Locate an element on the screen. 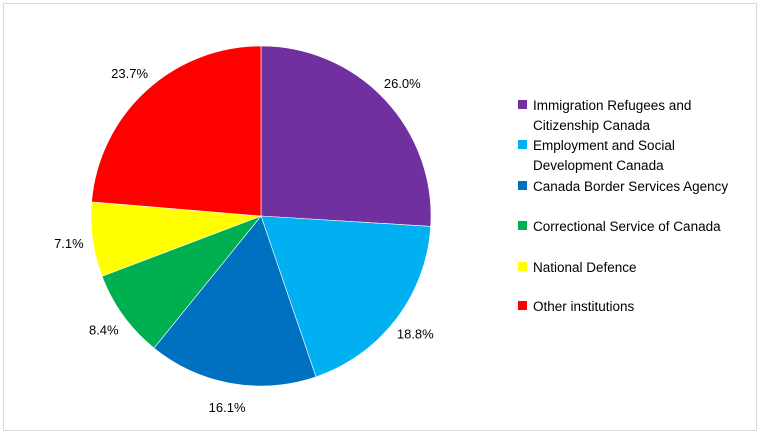 This screenshot has width=762, height=437. data-label-2: 16.1% is located at coordinates (227, 407).